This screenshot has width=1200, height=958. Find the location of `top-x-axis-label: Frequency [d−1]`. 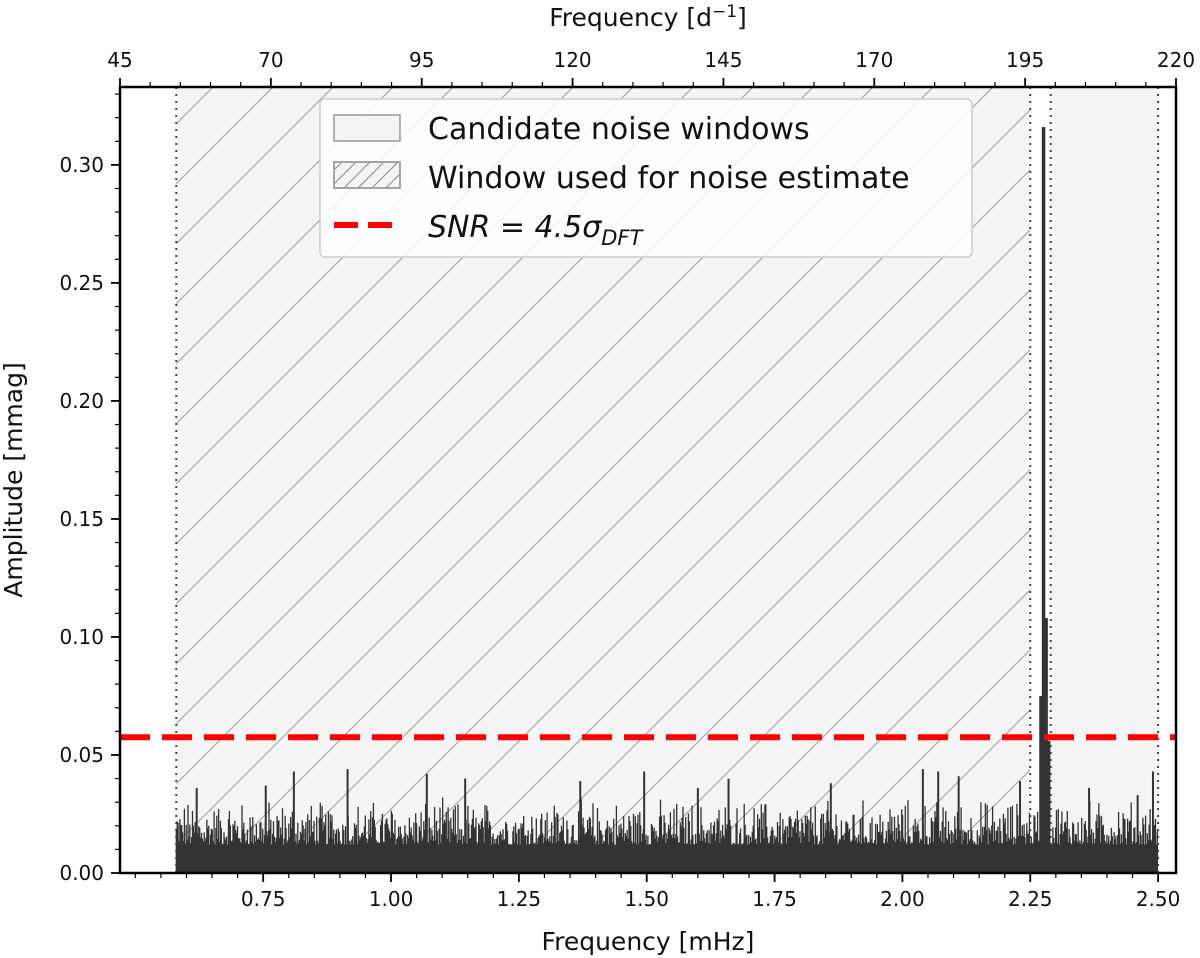

top-x-axis-label: Frequency [d−1] is located at coordinates (648, 17).